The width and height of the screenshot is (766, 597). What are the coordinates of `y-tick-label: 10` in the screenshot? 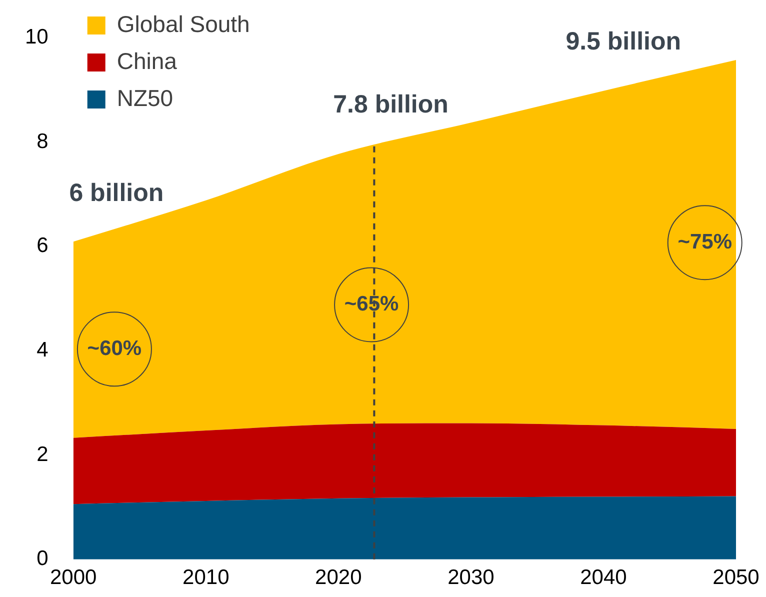 It's located at (36, 36).